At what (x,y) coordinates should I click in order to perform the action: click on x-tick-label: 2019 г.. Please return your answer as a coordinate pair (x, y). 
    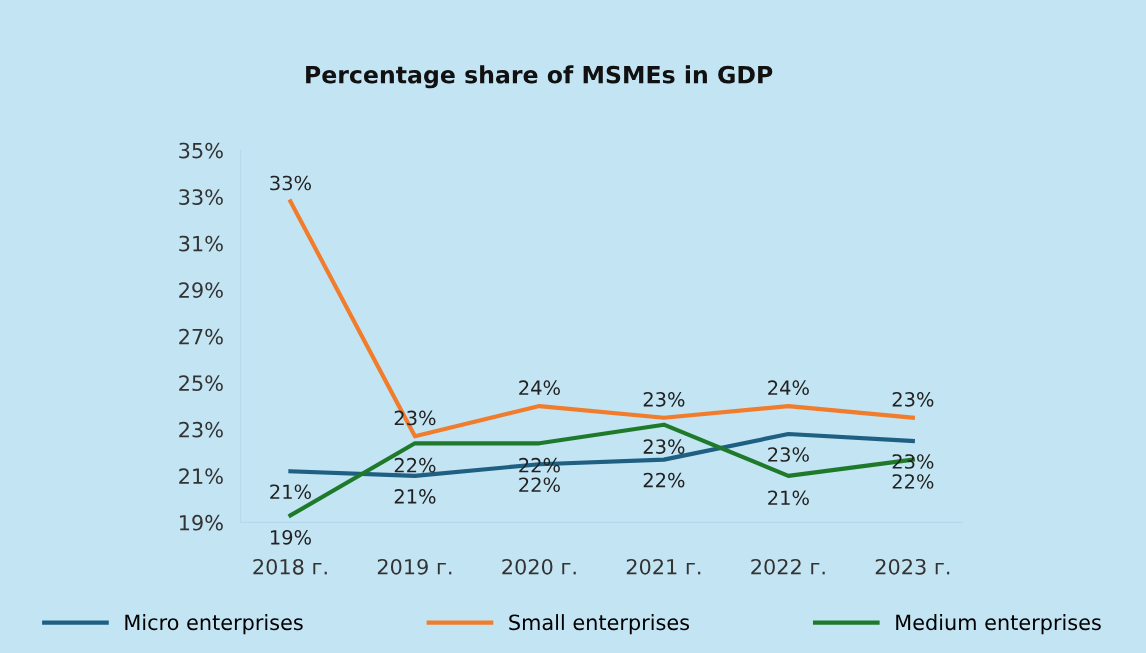
    Looking at the image, I should click on (414, 566).